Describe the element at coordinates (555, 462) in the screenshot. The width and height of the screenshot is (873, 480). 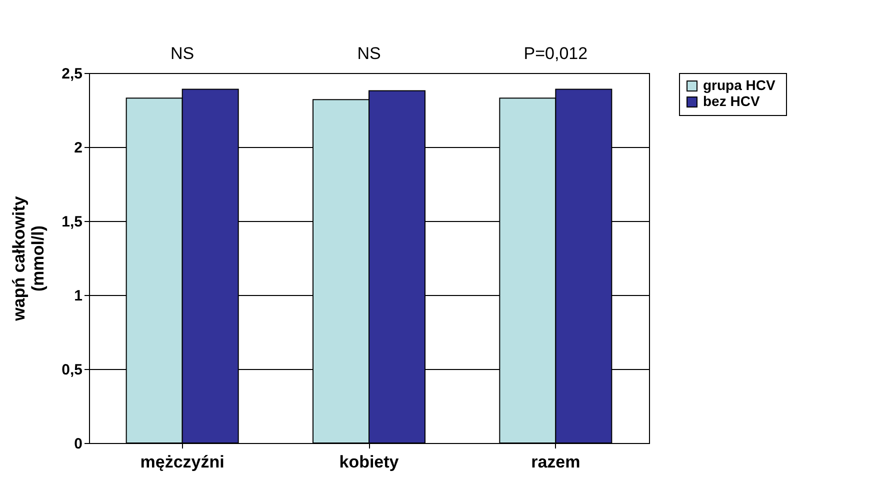
I see `x-tick-label: razem` at that location.